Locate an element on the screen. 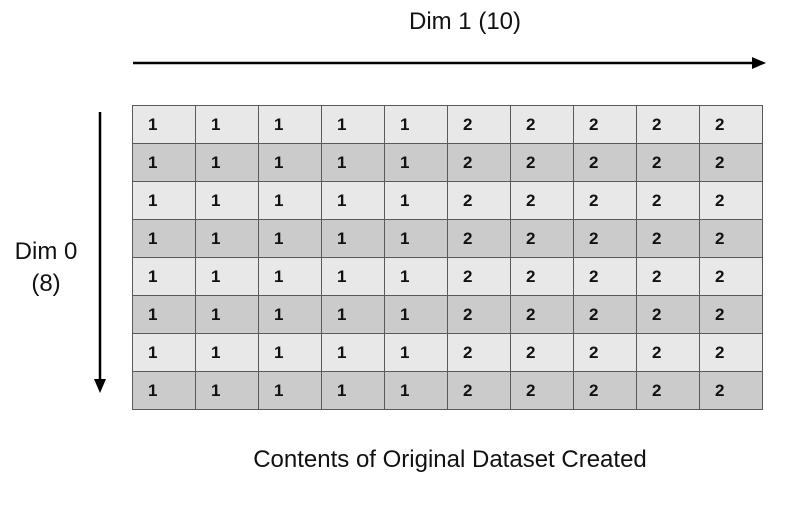  dim1-label: Dim 1 (10) is located at coordinates (465, 21).